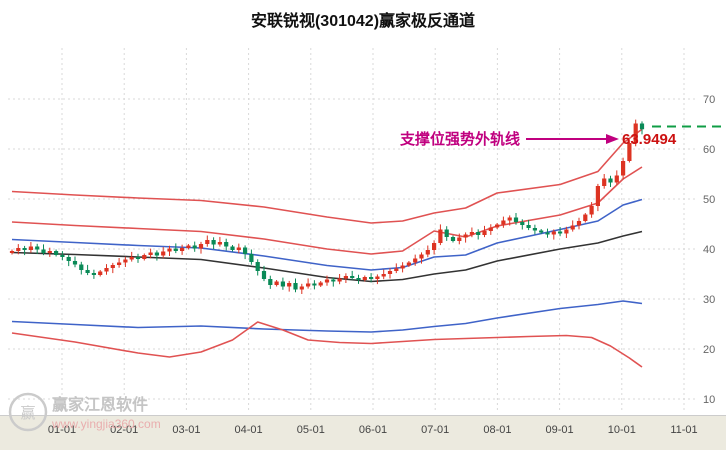 This screenshot has height=450, width=726. Describe the element at coordinates (124, 430) in the screenshot. I see `x-tick-label: 02-01` at that location.